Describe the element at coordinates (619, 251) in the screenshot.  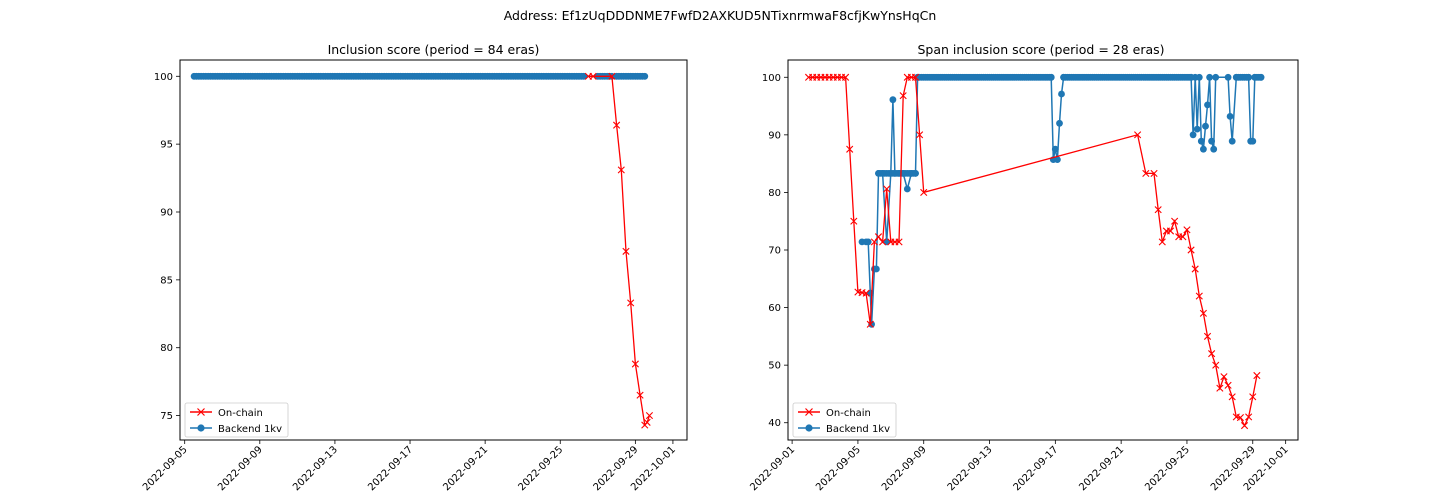
I see `onchain-series-line` at that location.